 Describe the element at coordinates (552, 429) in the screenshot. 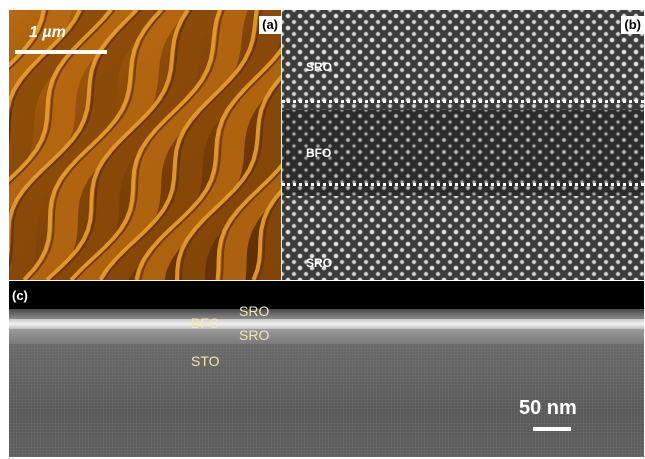

I see `sem-scale-bar` at that location.